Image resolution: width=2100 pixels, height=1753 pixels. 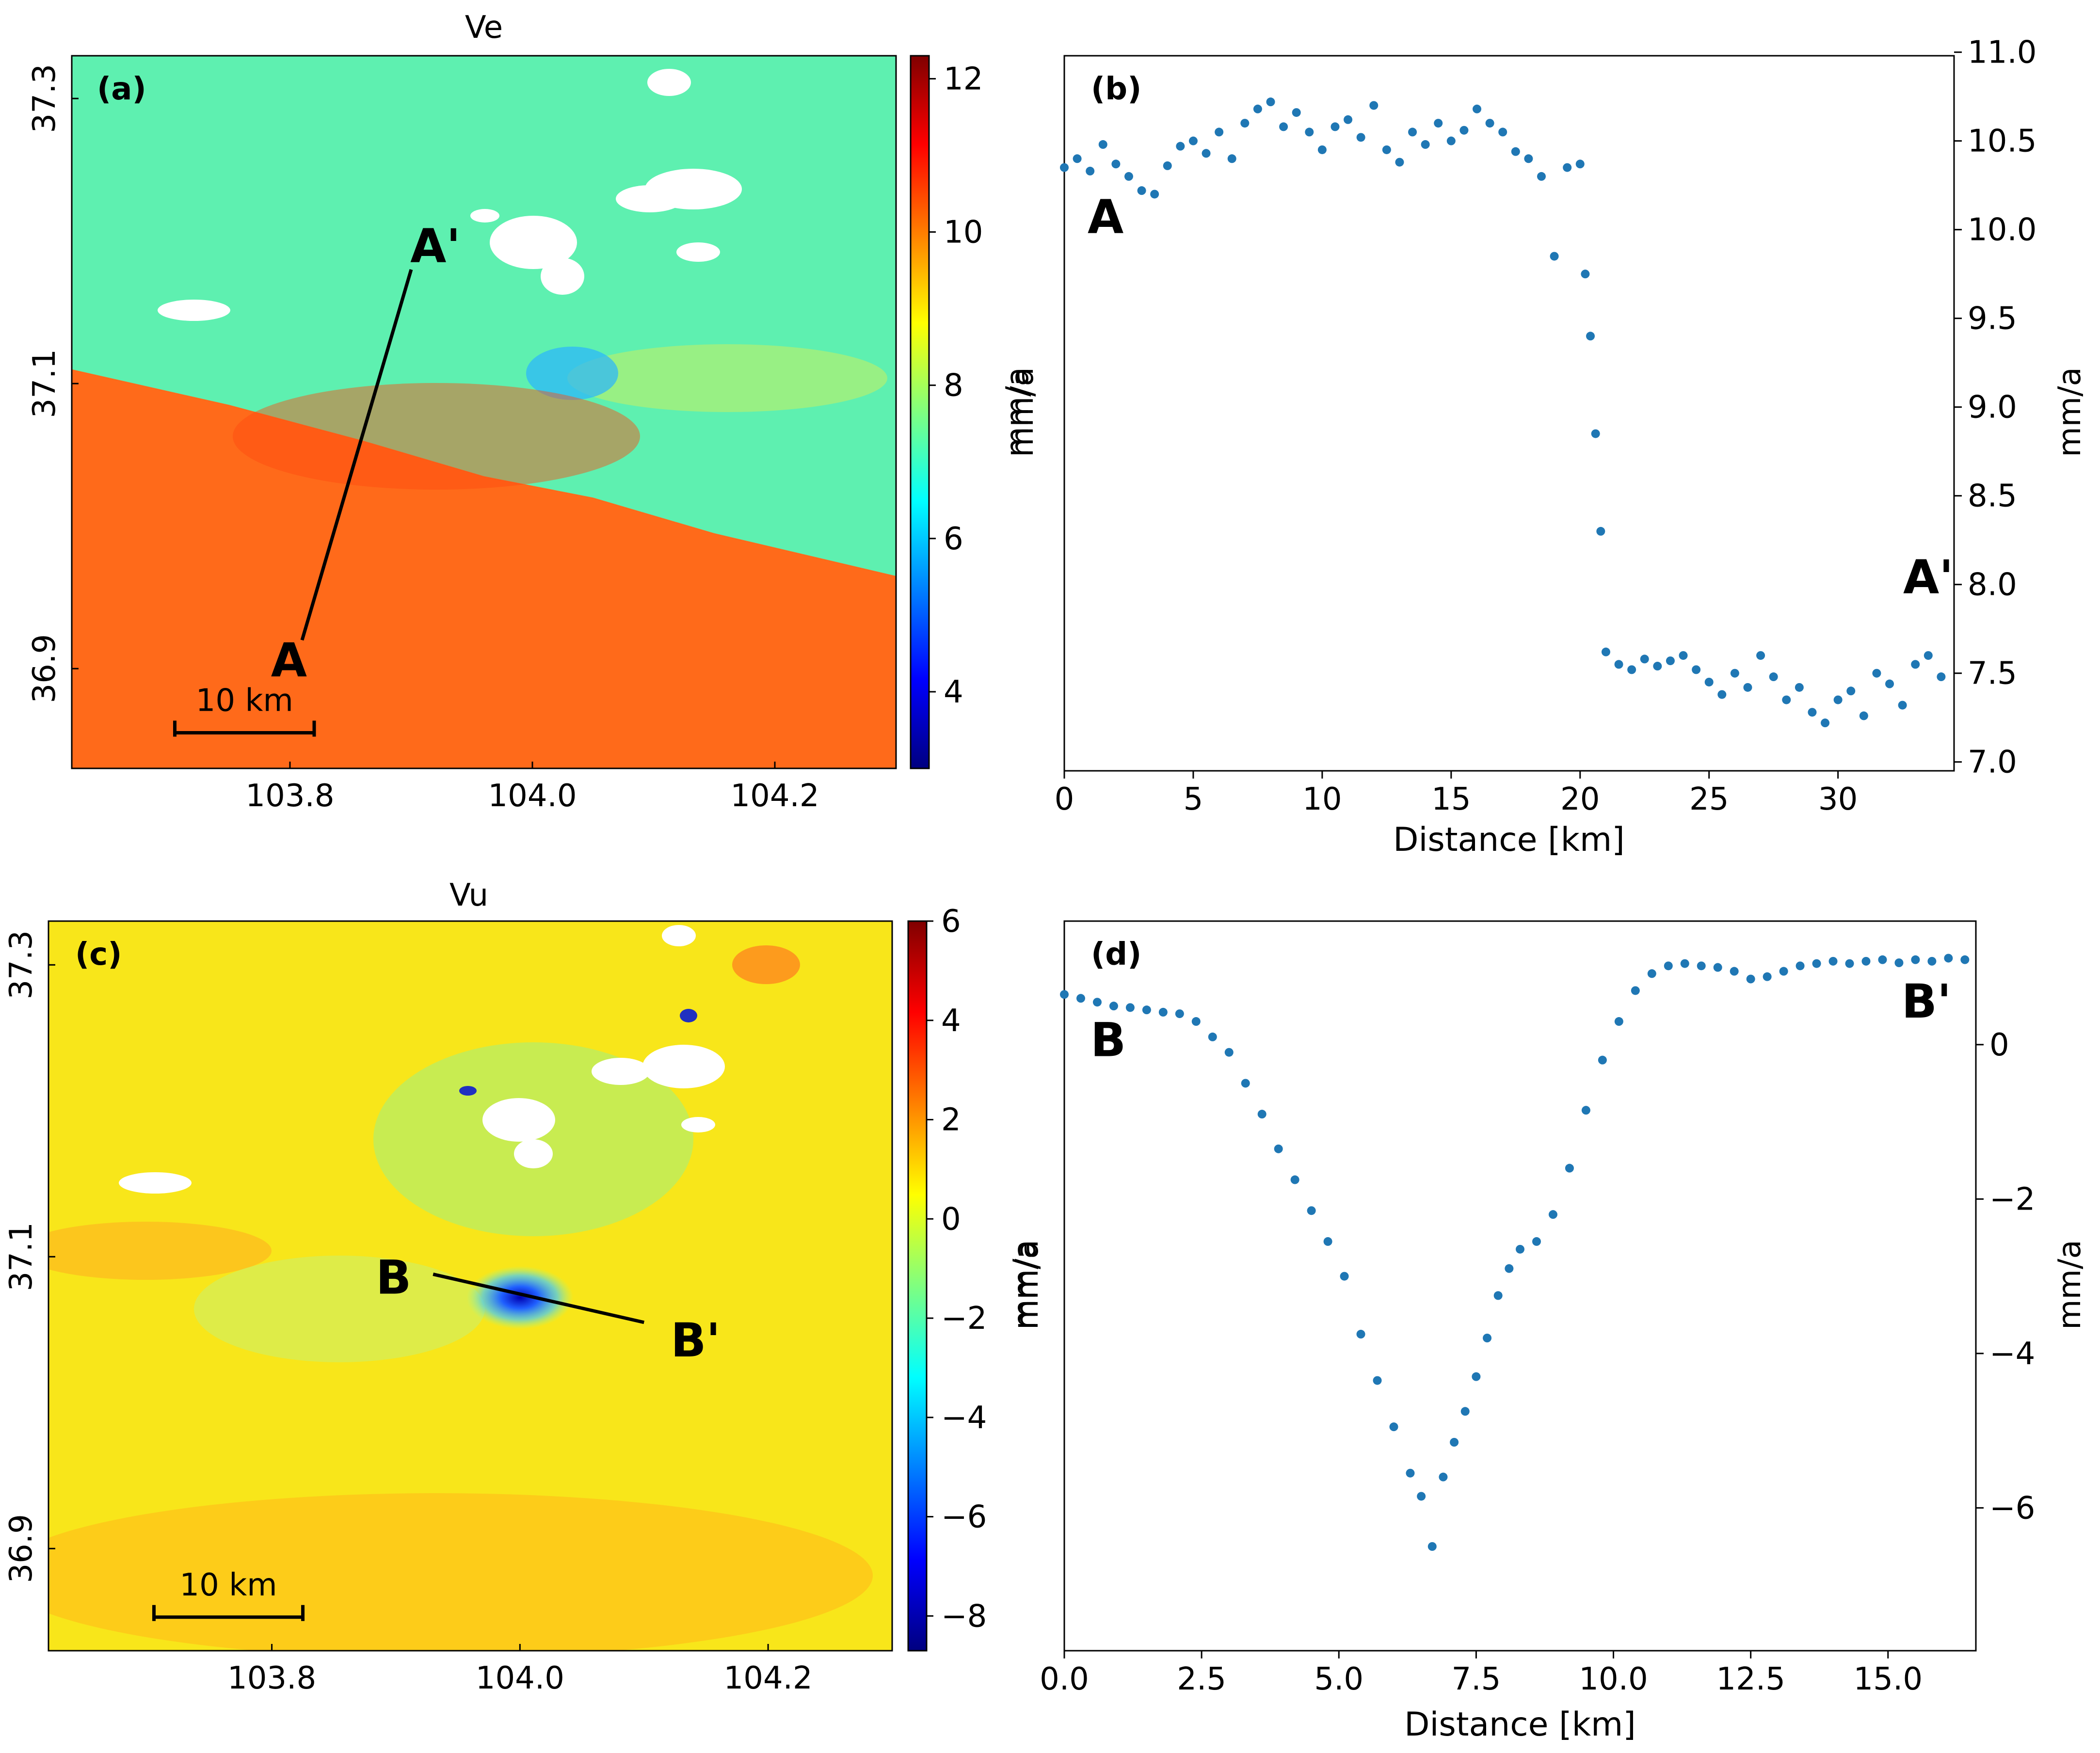 I want to click on panel-a-colorbar-label: mm/a, so click(x=1018, y=412).